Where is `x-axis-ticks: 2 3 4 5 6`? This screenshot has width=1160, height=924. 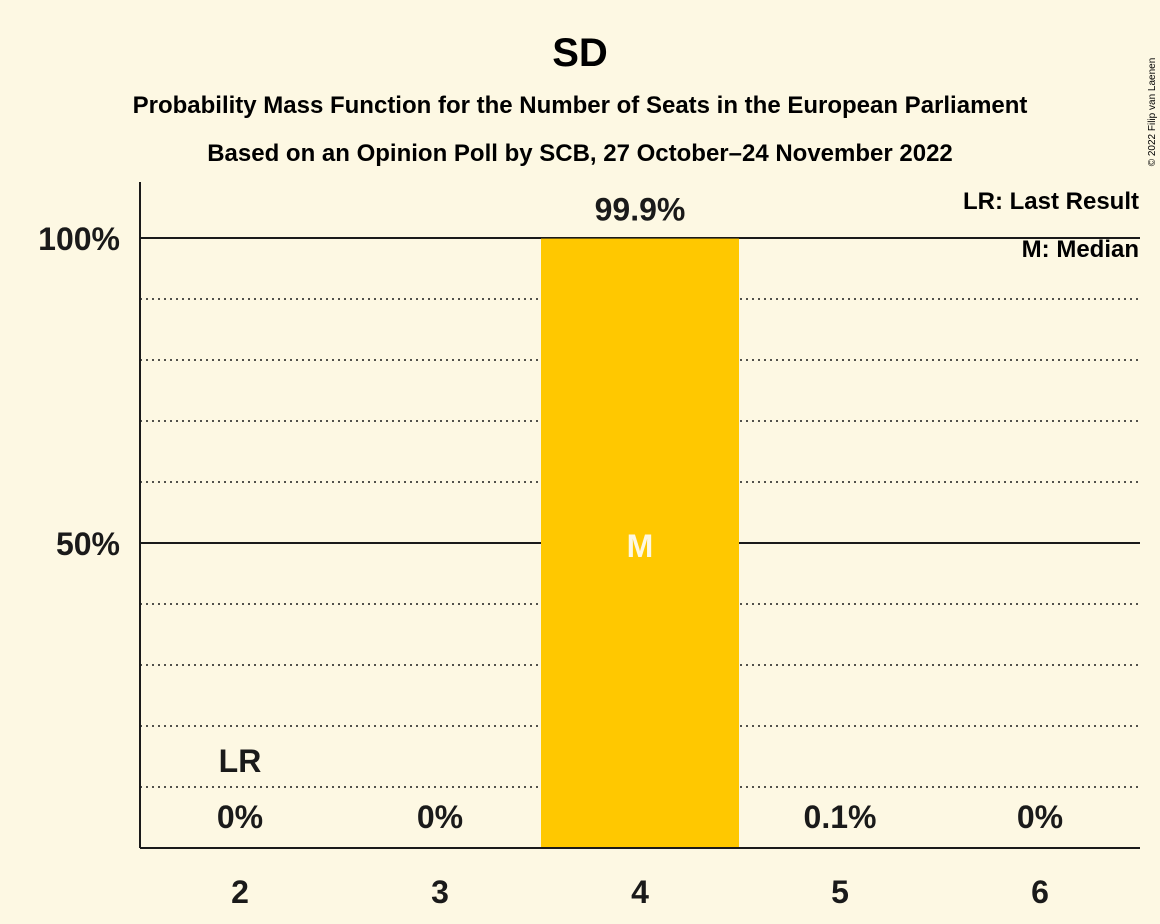 x-axis-ticks: 2 3 4 5 6 is located at coordinates (640, 892).